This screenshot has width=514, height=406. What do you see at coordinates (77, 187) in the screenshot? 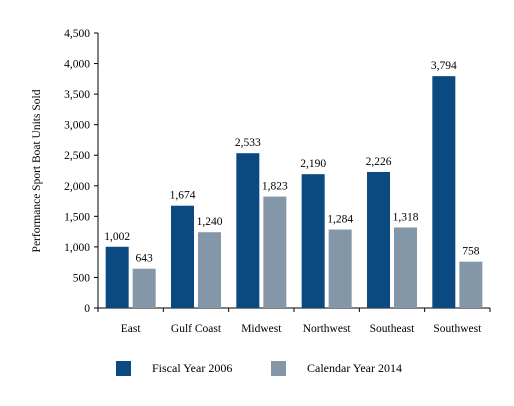
I see `y-tick-label: 2,000` at bounding box center [77, 187].